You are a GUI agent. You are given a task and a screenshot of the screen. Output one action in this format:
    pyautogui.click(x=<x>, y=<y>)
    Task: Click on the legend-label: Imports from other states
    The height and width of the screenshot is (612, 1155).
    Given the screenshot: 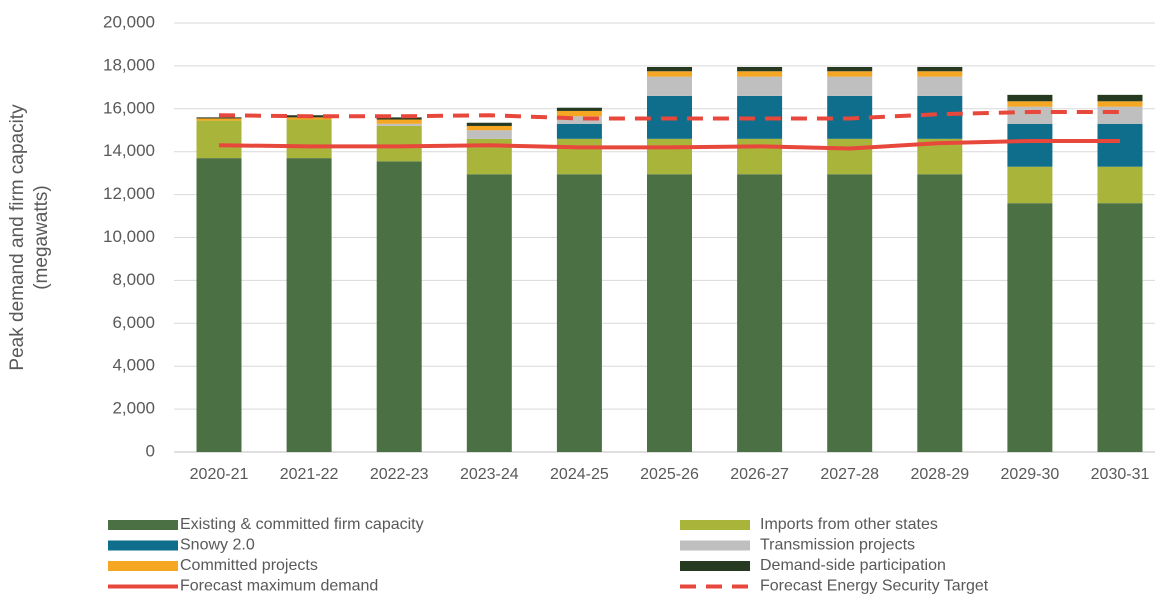 What is the action you would take?
    pyautogui.click(x=849, y=524)
    